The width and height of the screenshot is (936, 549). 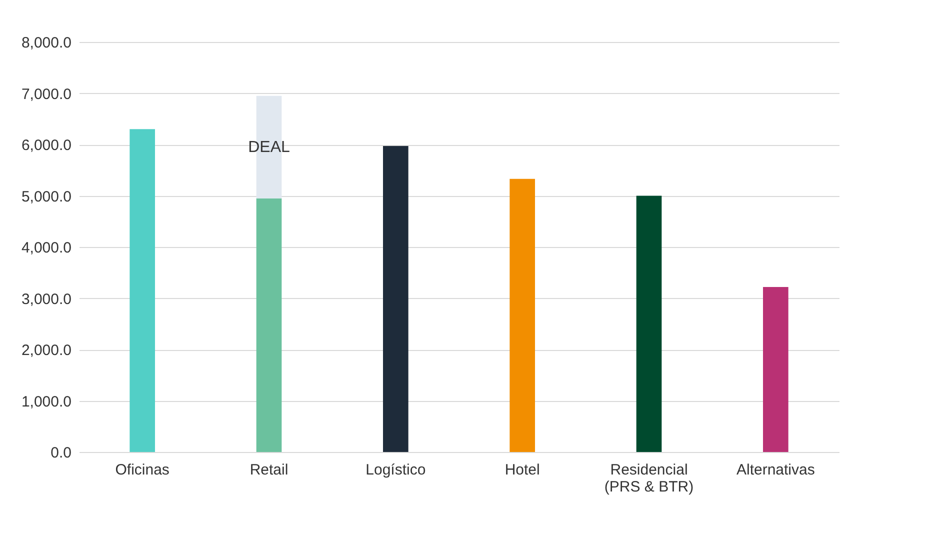 What do you see at coordinates (522, 470) in the screenshot?
I see `x-tick-label: Hotel` at bounding box center [522, 470].